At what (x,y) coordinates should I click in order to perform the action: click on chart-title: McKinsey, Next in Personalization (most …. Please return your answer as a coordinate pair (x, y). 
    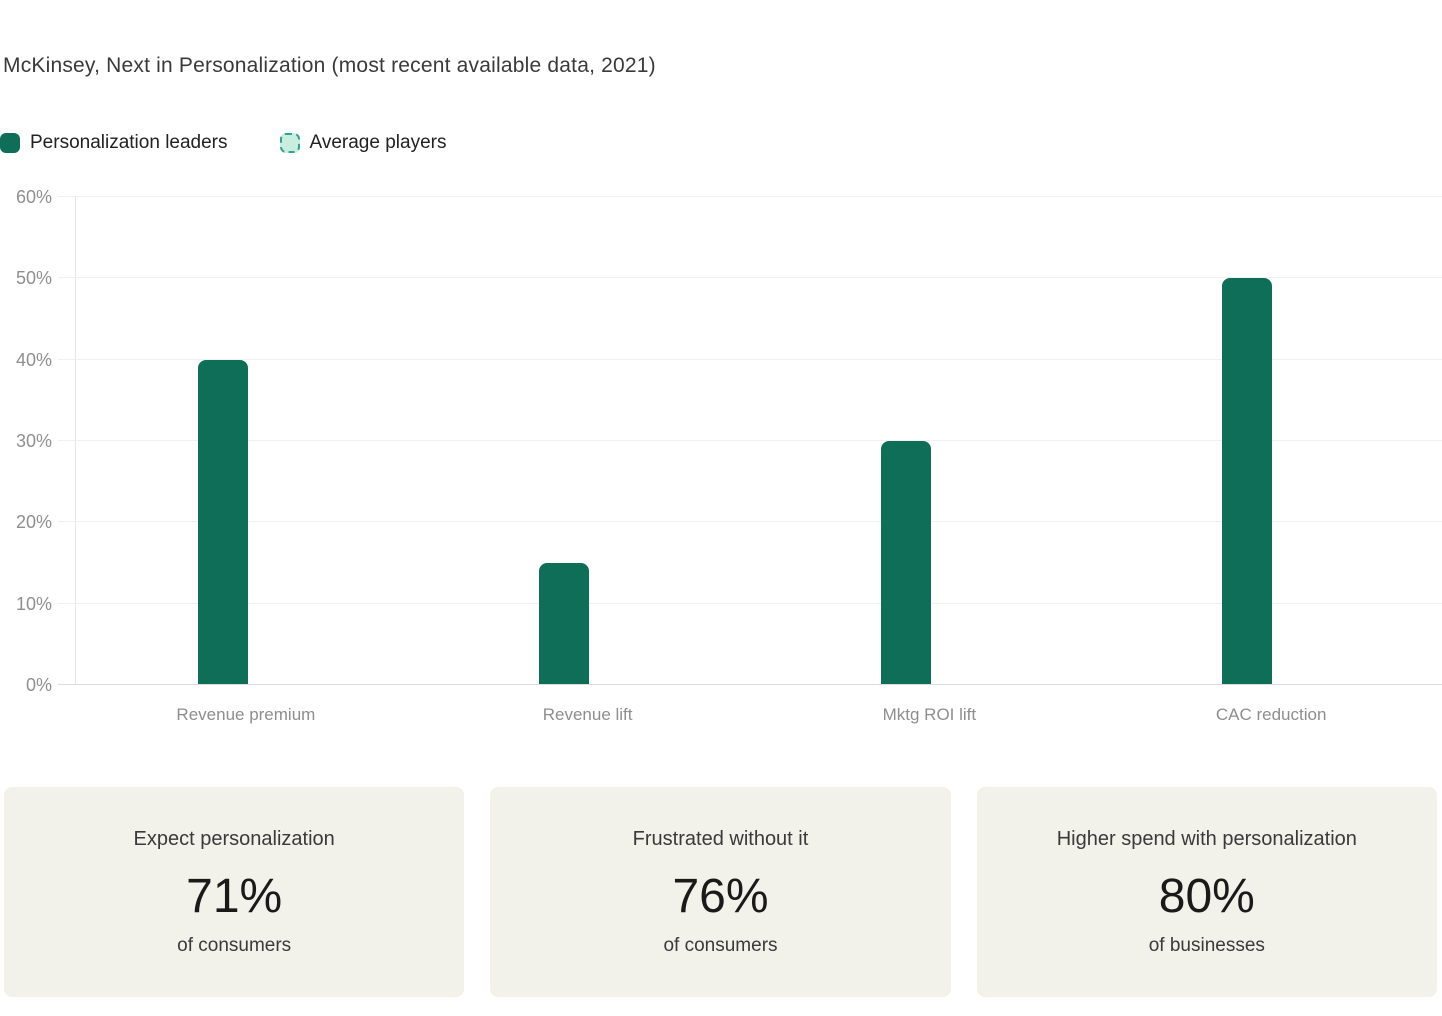
    Looking at the image, I should click on (329, 65).